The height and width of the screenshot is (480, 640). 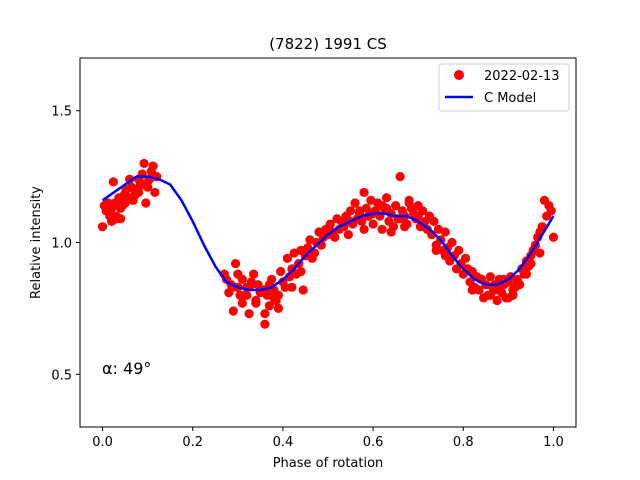 What do you see at coordinates (328, 44) in the screenshot?
I see `chart-title: (7822) 1991 CS` at bounding box center [328, 44].